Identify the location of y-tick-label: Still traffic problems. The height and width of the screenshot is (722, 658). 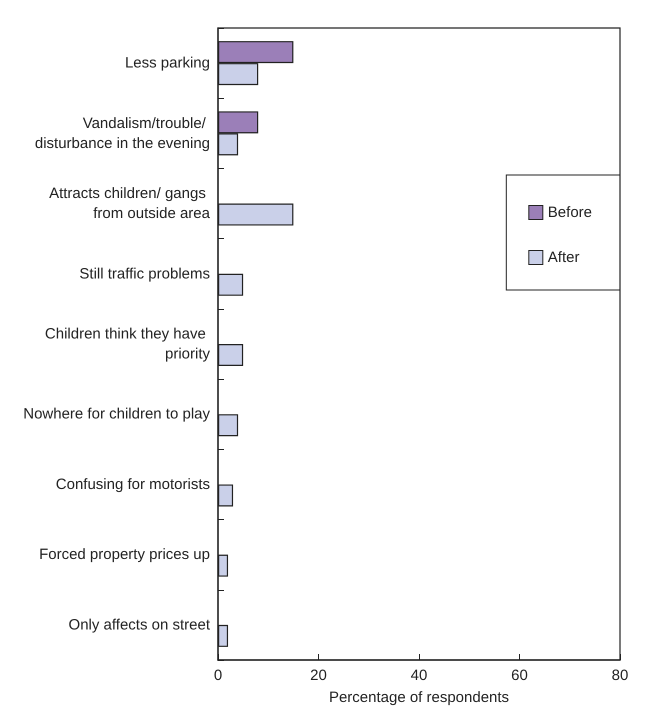
(144, 273).